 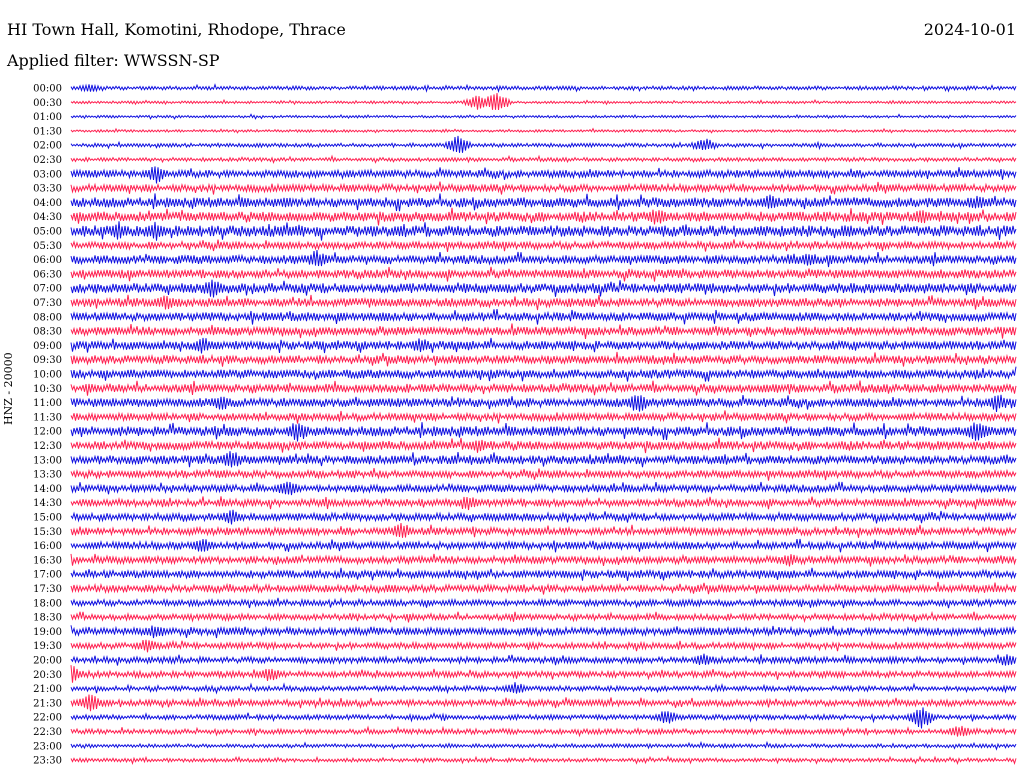 What do you see at coordinates (47, 646) in the screenshot?
I see `time-label: 19:30` at bounding box center [47, 646].